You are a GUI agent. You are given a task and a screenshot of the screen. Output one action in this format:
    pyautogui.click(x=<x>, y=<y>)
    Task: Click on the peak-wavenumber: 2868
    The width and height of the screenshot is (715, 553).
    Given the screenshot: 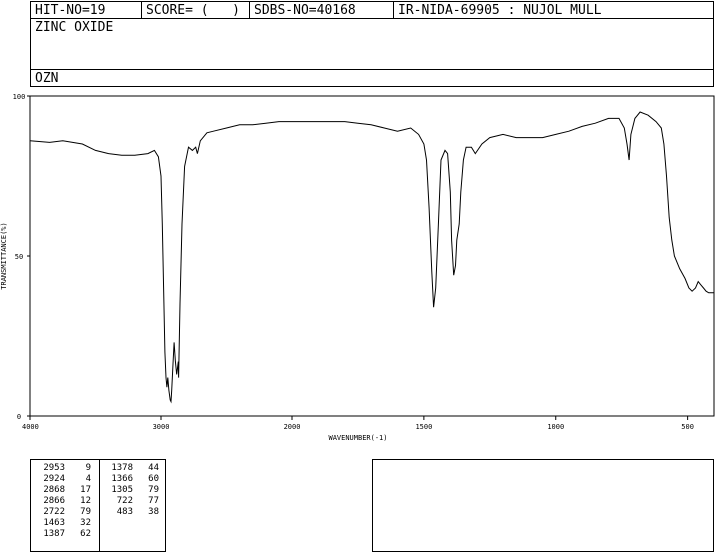 What is the action you would take?
    pyautogui.click(x=54, y=490)
    